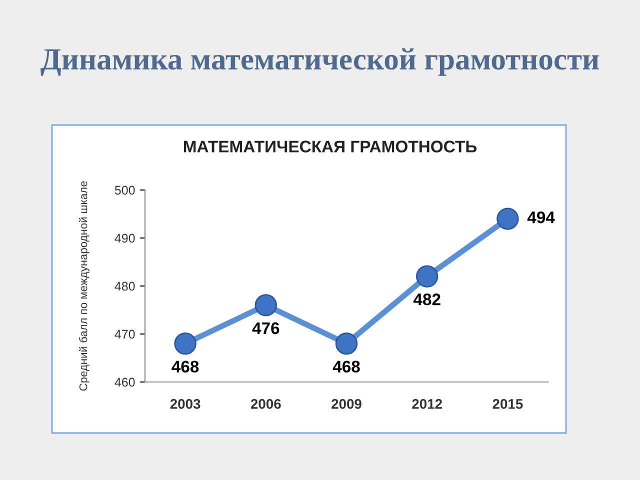 The width and height of the screenshot is (640, 480). Describe the element at coordinates (124, 286) in the screenshot. I see `y-tick-label: 480` at that location.